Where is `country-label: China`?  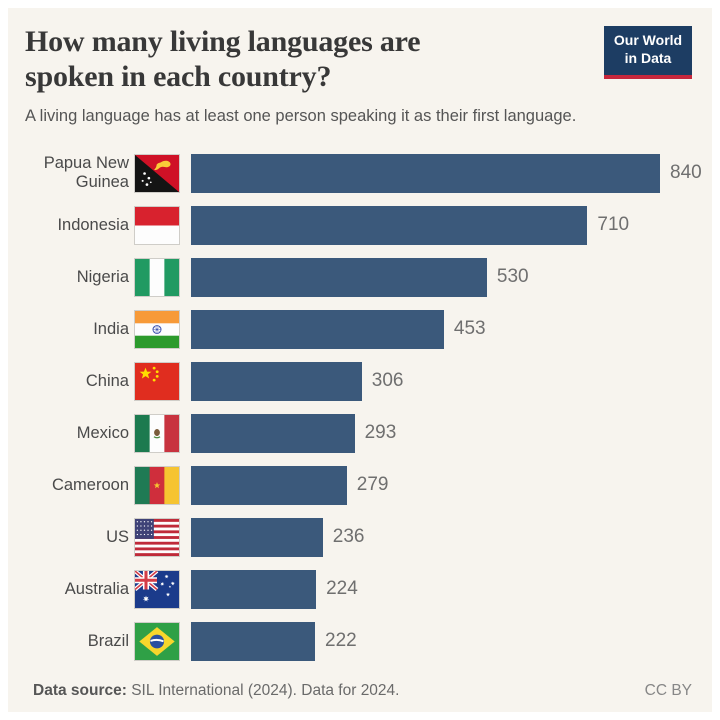
country-label: China is located at coordinates (107, 380).